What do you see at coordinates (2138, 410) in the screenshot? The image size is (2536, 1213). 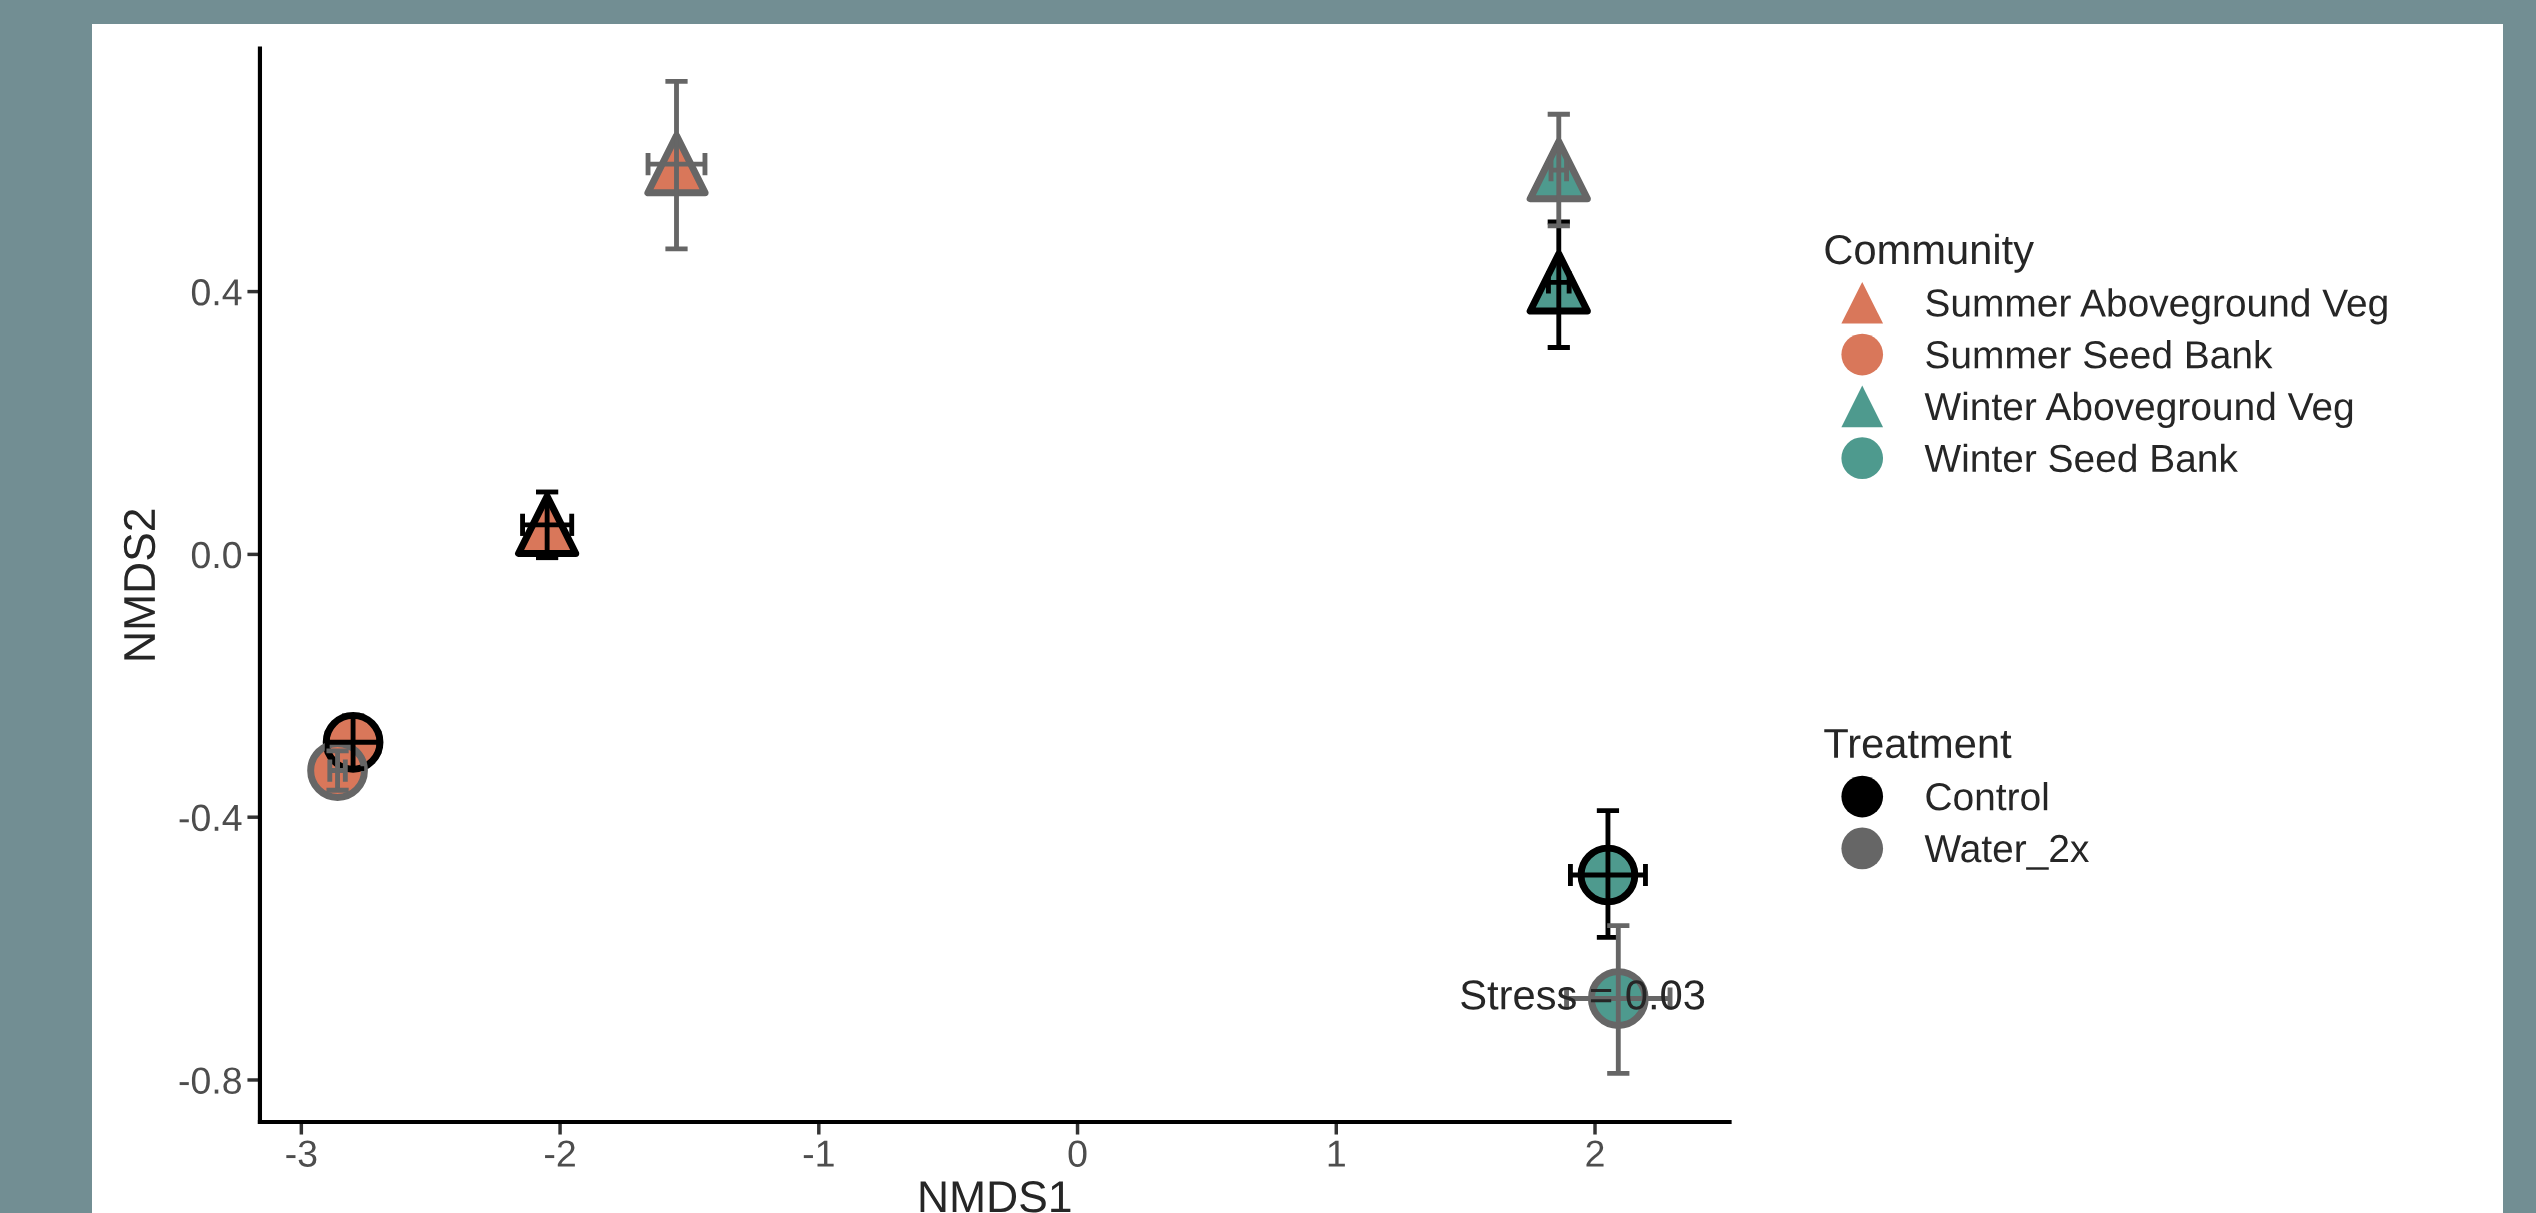 I see `legend-label: Winter Aboveground Veg` at bounding box center [2138, 410].